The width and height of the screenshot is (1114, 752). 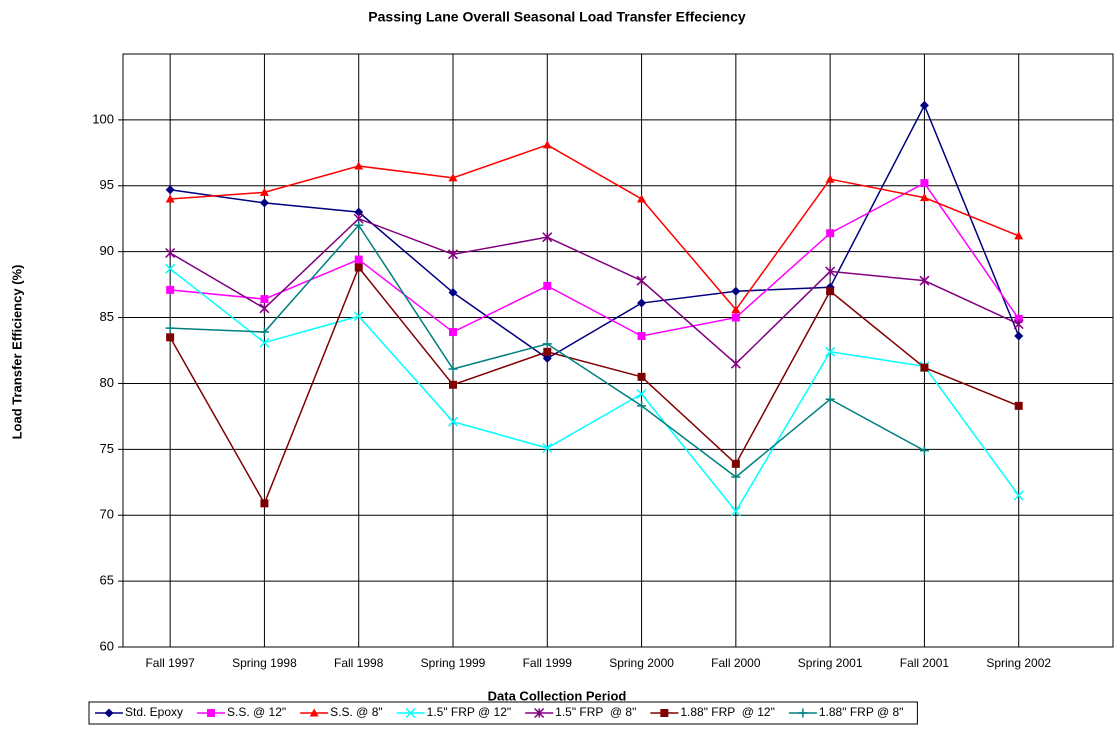 I want to click on x-tick-label: Fall 1999, so click(x=548, y=663).